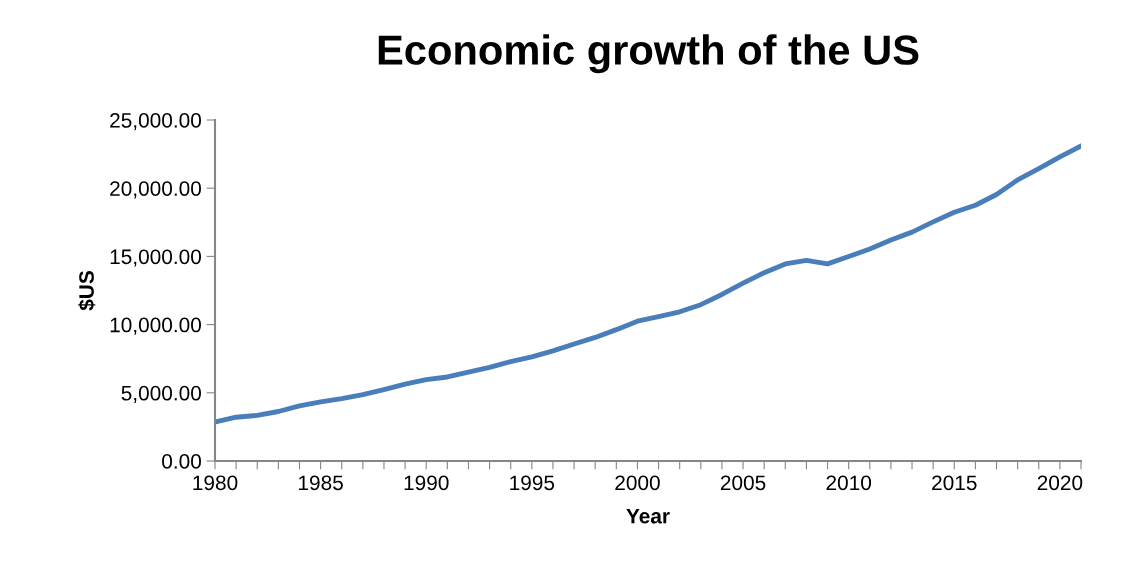 The height and width of the screenshot is (579, 1133). I want to click on x-tick-label: 2020, so click(1060, 483).